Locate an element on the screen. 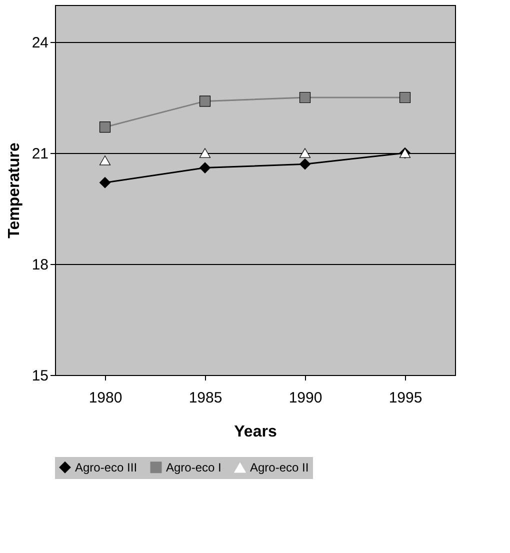 This screenshot has height=553, width=510. x-tick-label: 1995 is located at coordinates (405, 398).